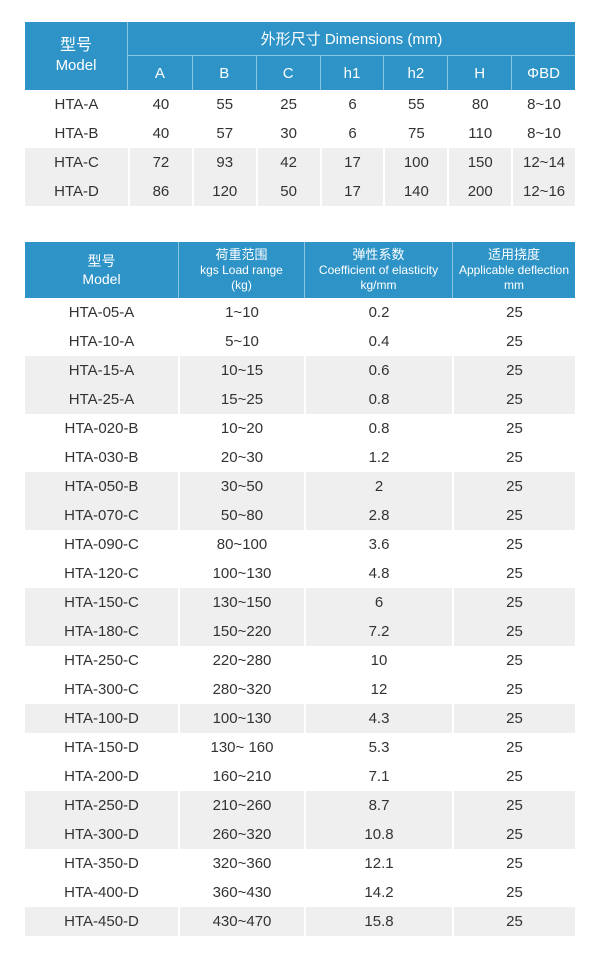 This screenshot has width=600, height=962. What do you see at coordinates (101, 515) in the screenshot?
I see `model-cell: HTA-070-C` at bounding box center [101, 515].